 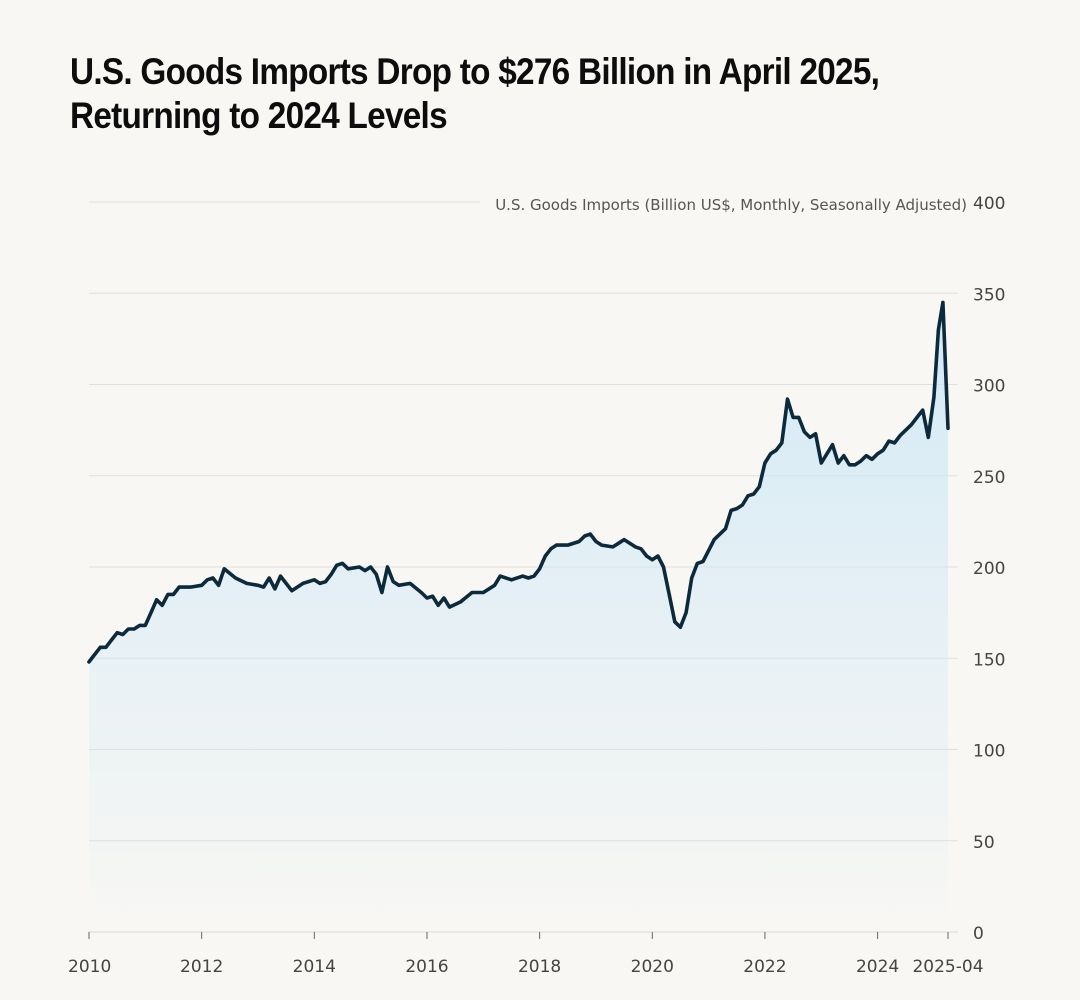 What do you see at coordinates (314, 967) in the screenshot?
I see `x-tick-label: 2014` at bounding box center [314, 967].